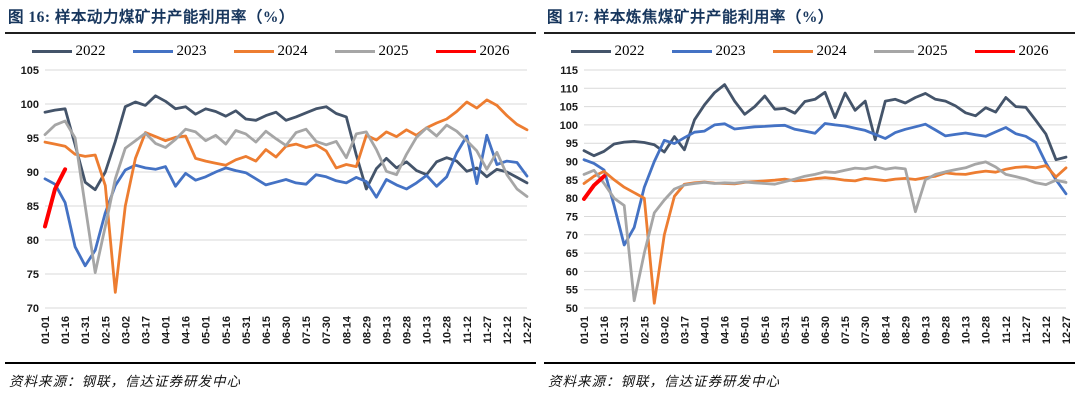 The height and width of the screenshot is (415, 1080). What do you see at coordinates (569, 71) in the screenshot?
I see `y-tick-label: 115` at bounding box center [569, 71].